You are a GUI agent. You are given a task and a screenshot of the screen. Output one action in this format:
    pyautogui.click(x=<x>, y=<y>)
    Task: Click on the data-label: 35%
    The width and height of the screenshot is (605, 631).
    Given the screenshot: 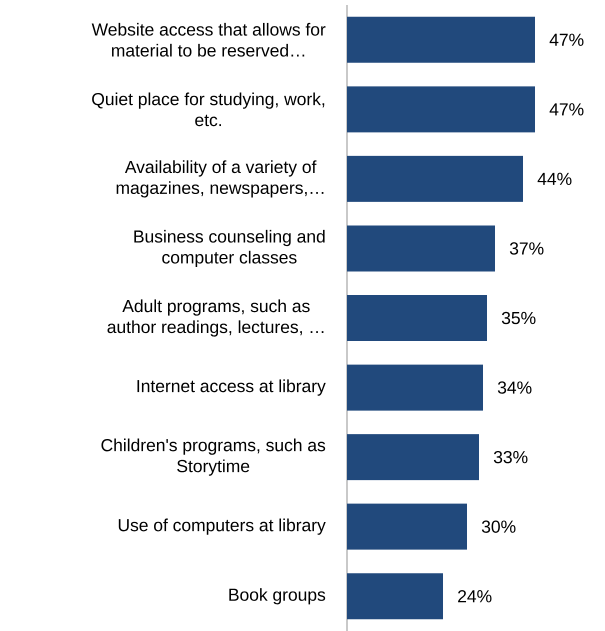 What is the action you would take?
    pyautogui.click(x=519, y=318)
    